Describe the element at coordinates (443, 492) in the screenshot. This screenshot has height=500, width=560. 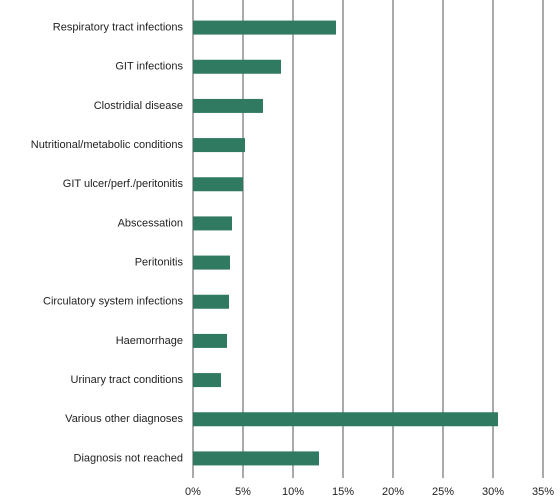
I see `x-tick-label: 25%` at that location.